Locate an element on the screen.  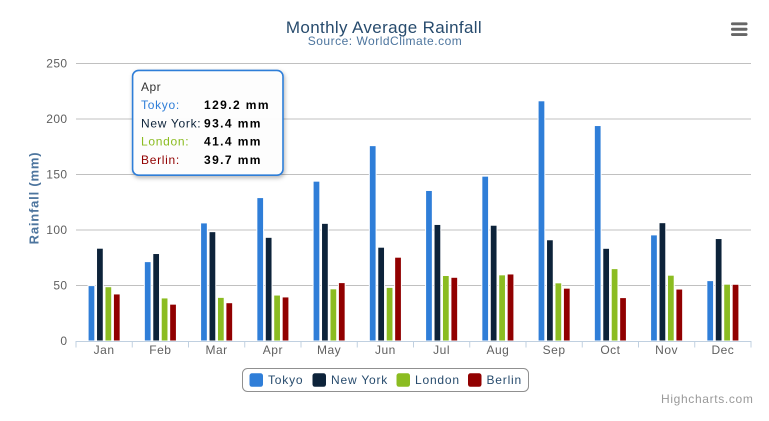
svg-text: 200 is located at coordinates (56, 119).